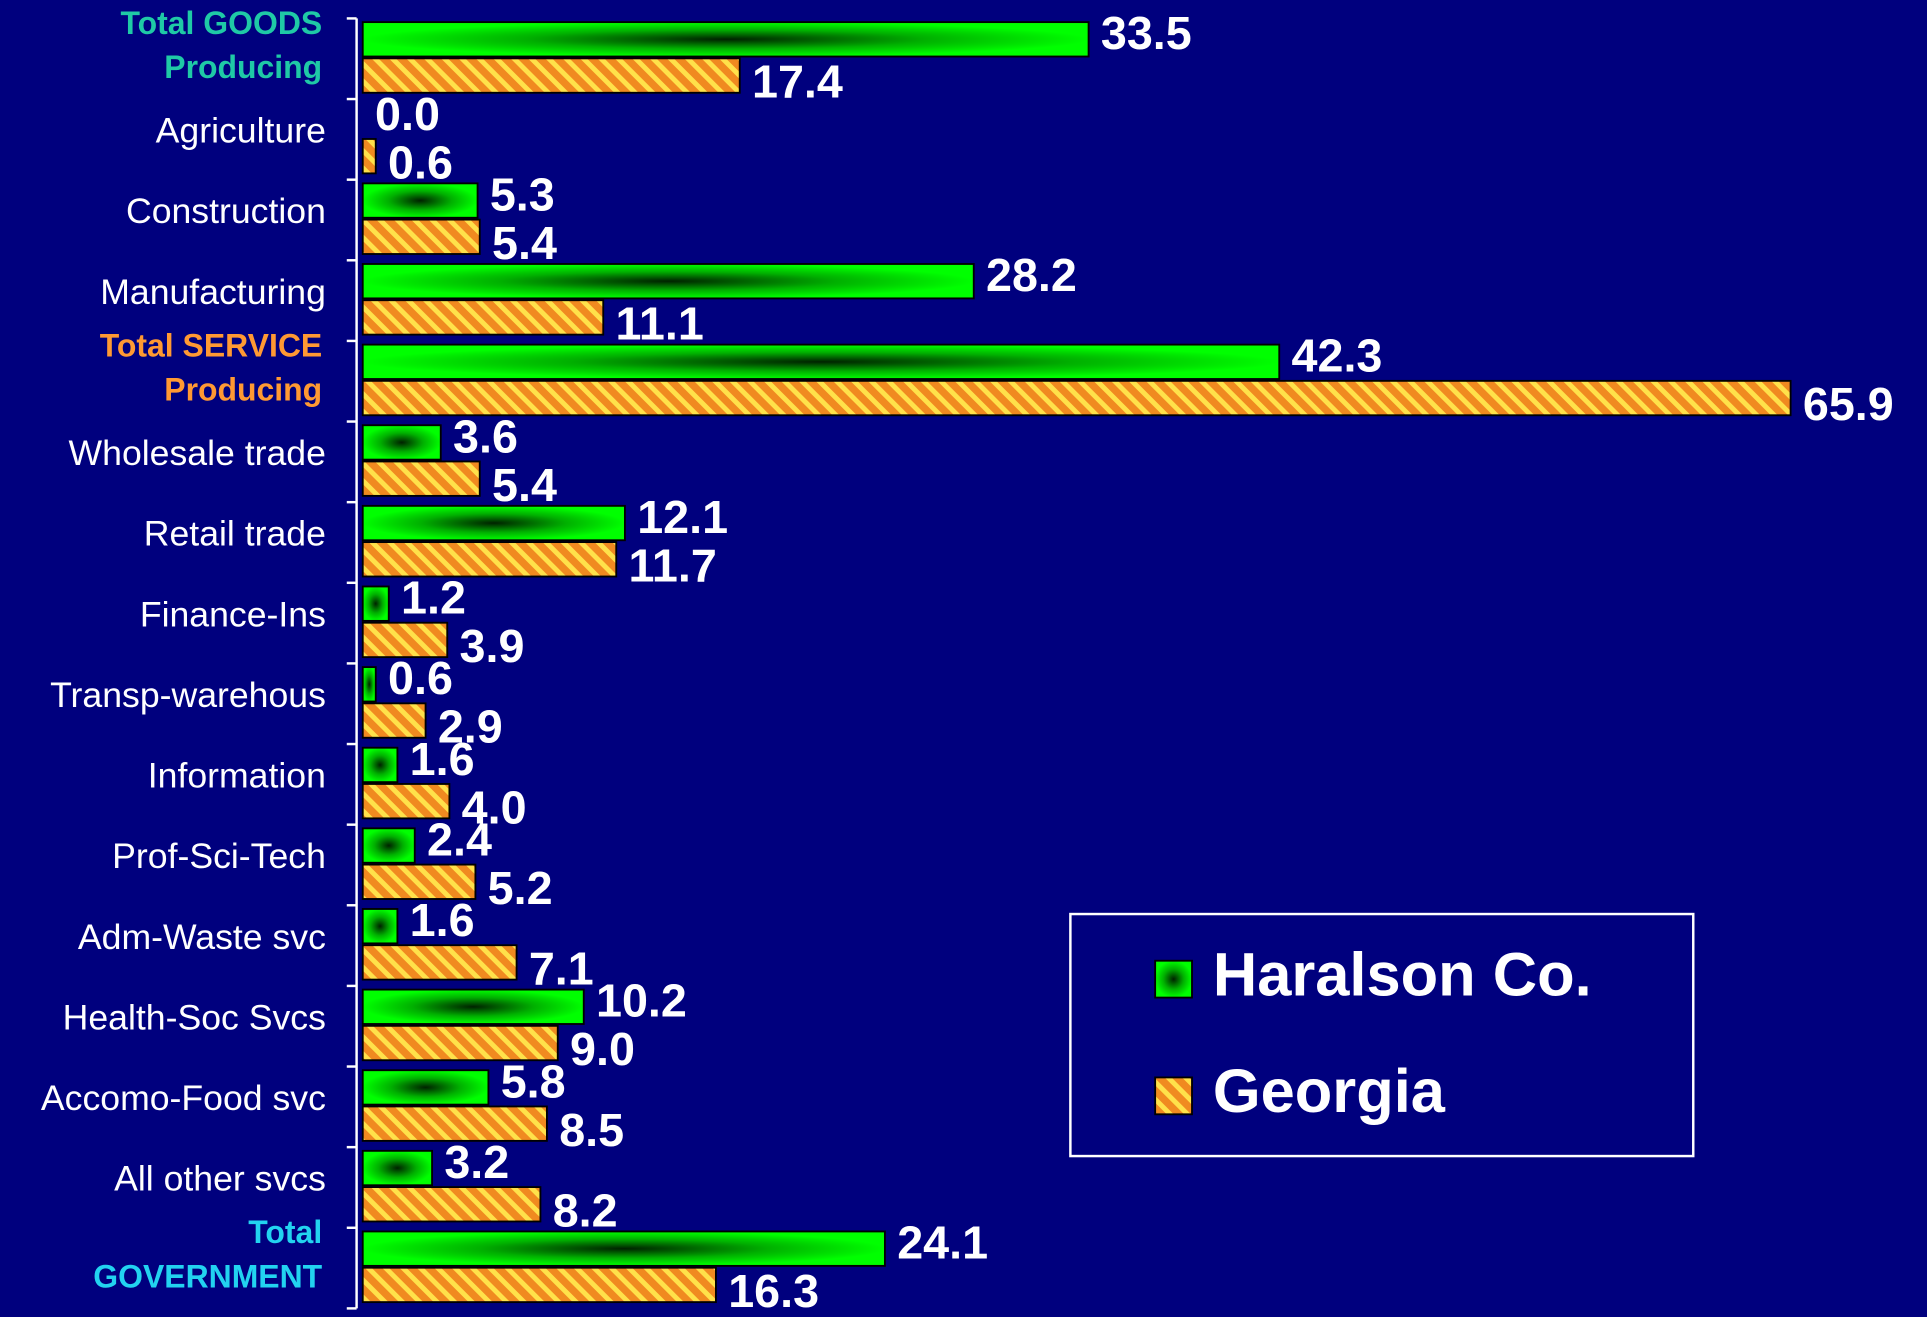 The width and height of the screenshot is (1927, 1317). What do you see at coordinates (561, 969) in the screenshot?
I see `data-label: 7.1` at bounding box center [561, 969].